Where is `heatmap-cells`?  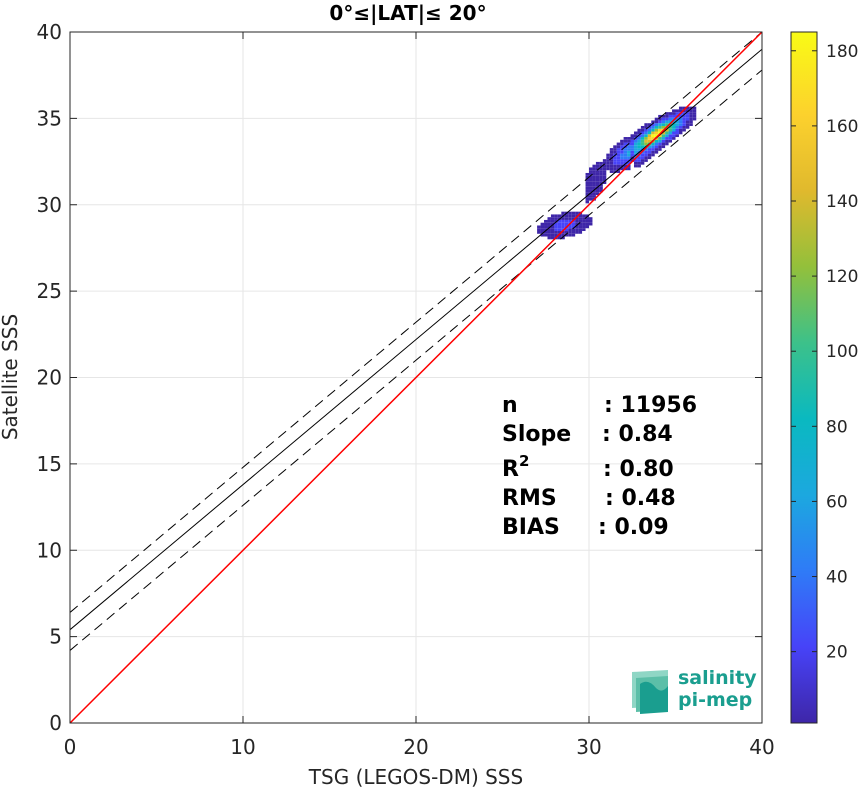 heatmap-cells is located at coordinates (617, 173).